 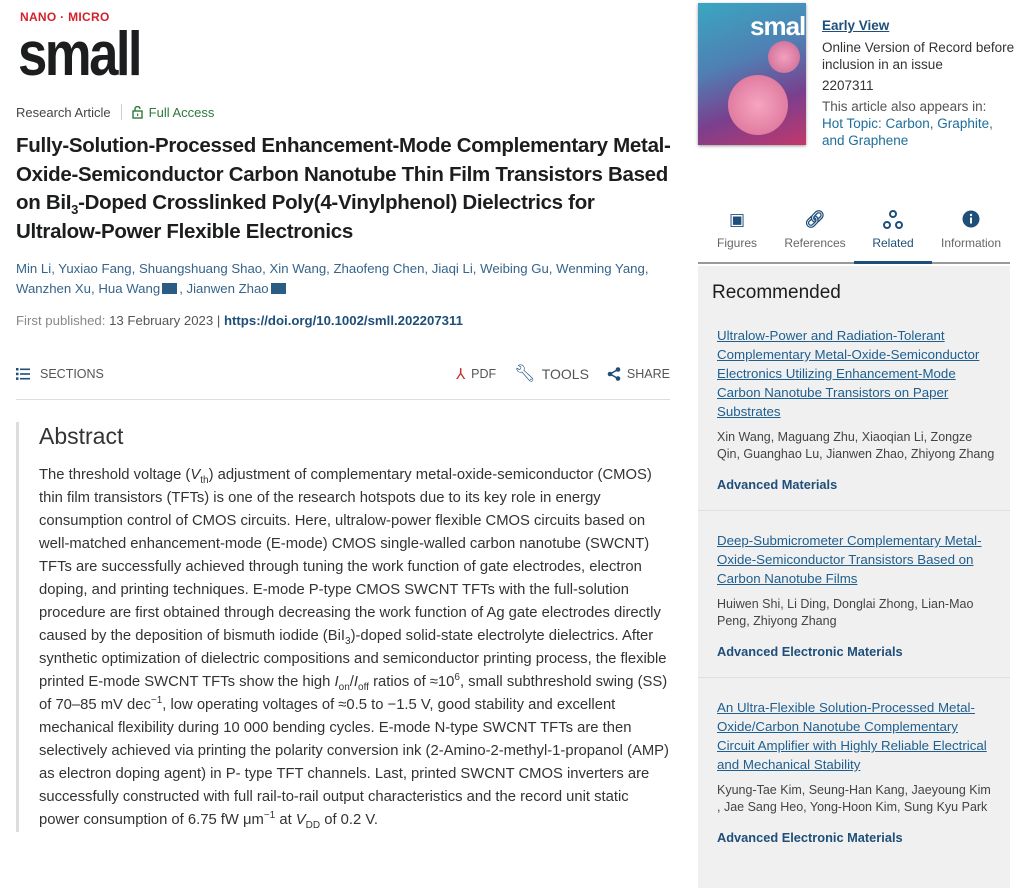 What do you see at coordinates (904, 106) in the screenshot?
I see `also-appears-label: This article also appears in:` at bounding box center [904, 106].